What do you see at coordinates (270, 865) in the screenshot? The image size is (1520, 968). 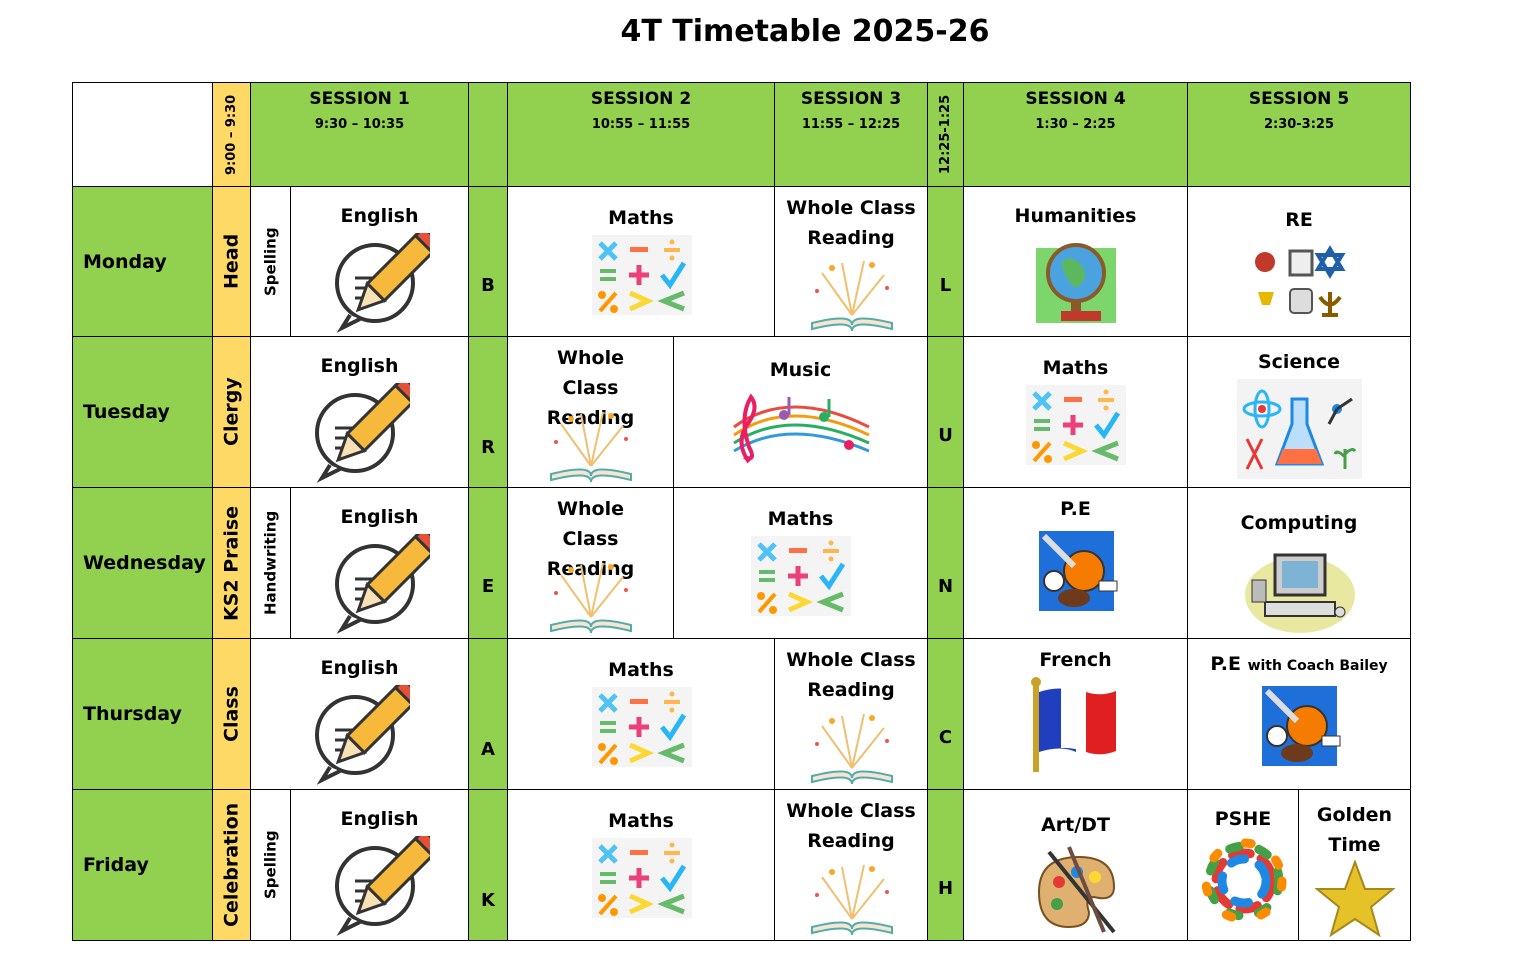 I see `extra-cell: Spelling` at bounding box center [270, 865].